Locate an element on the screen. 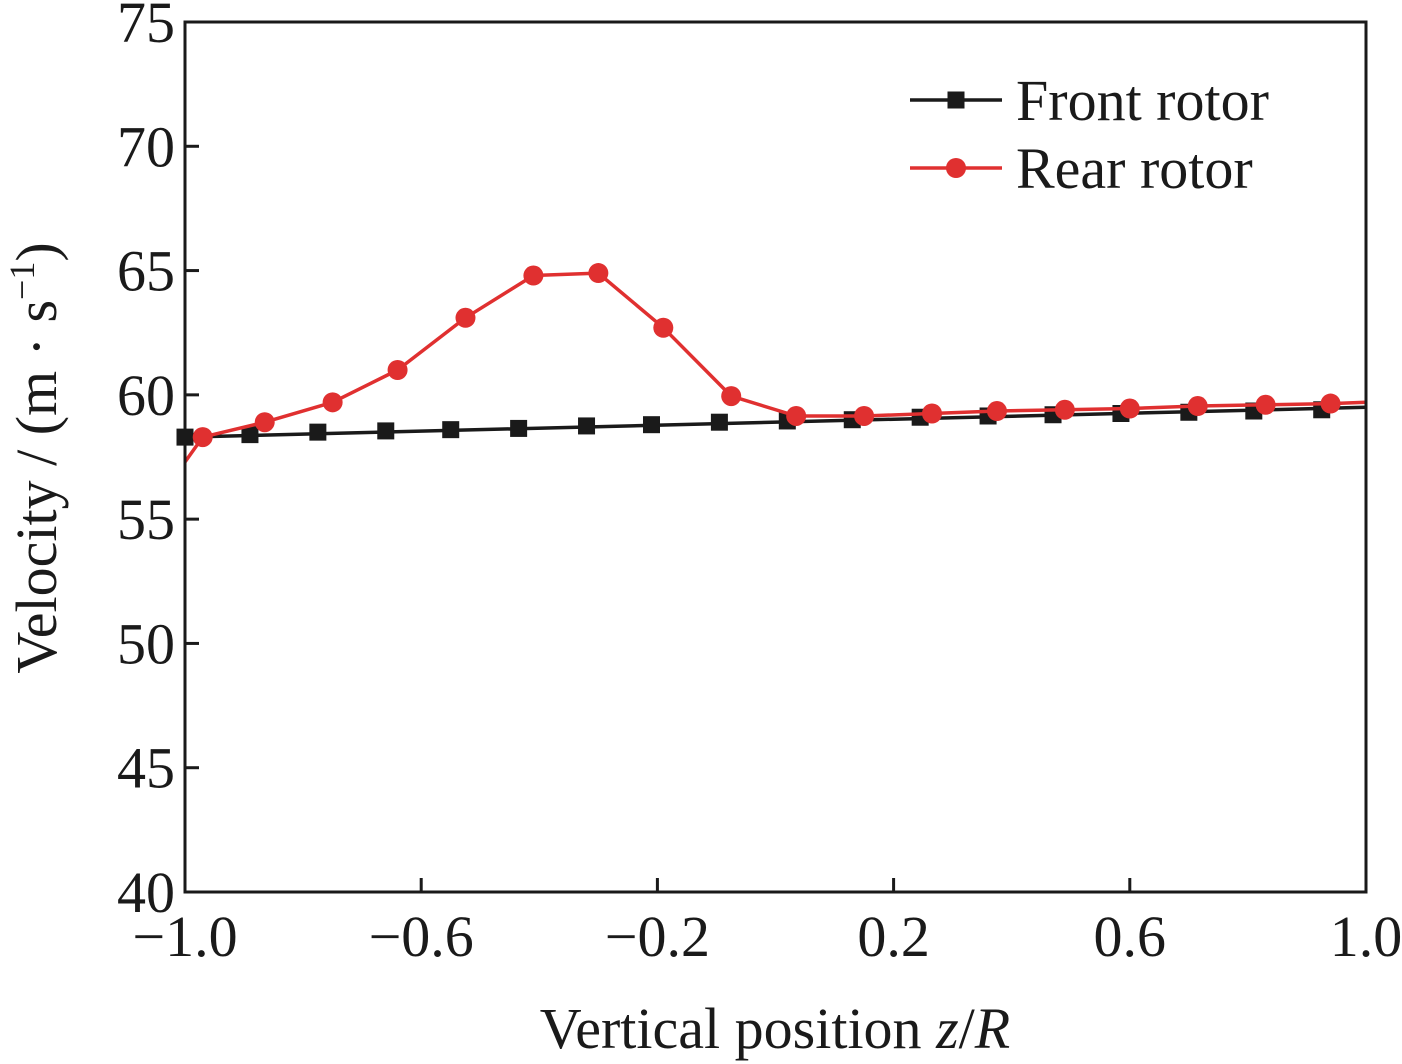  y-tick-label: 70 is located at coordinates (146, 146).